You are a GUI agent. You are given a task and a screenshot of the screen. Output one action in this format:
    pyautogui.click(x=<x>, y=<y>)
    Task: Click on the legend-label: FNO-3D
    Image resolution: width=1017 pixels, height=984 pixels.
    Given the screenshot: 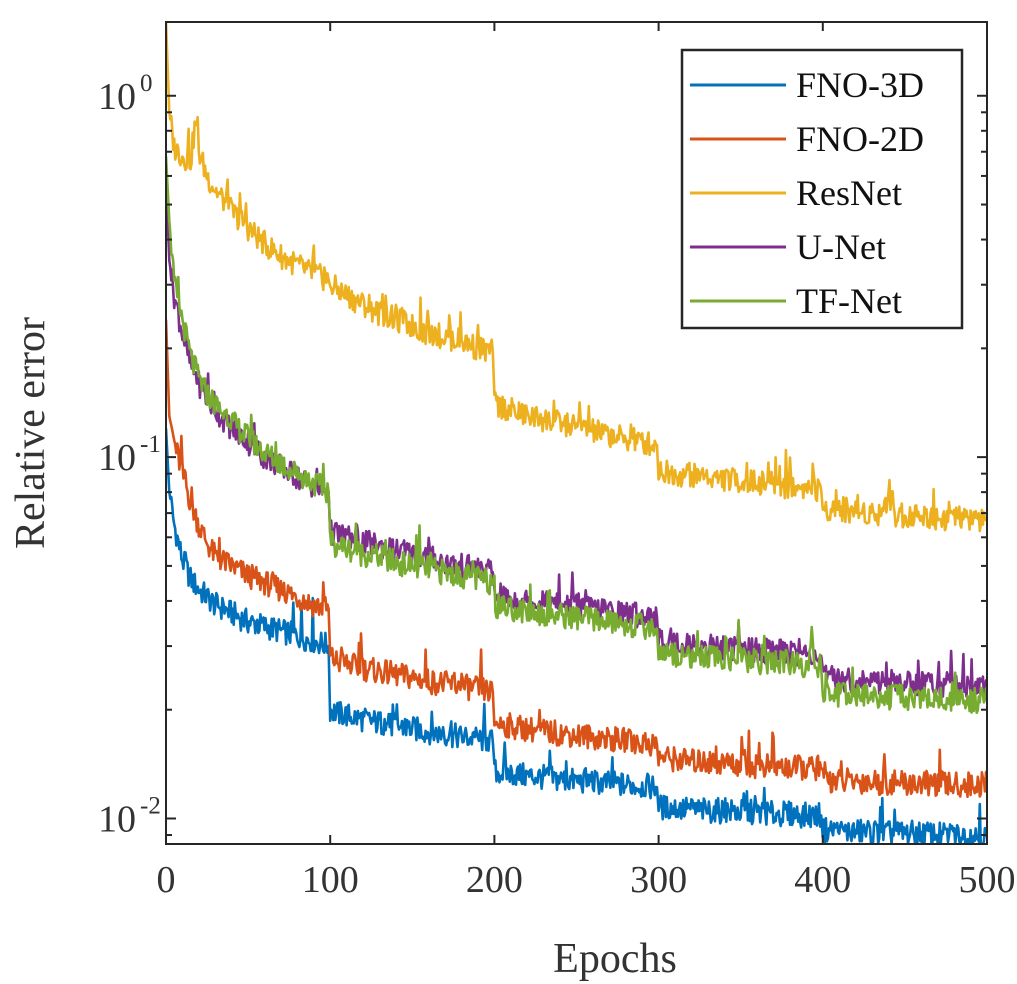 What is the action you would take?
    pyautogui.click(x=860, y=85)
    